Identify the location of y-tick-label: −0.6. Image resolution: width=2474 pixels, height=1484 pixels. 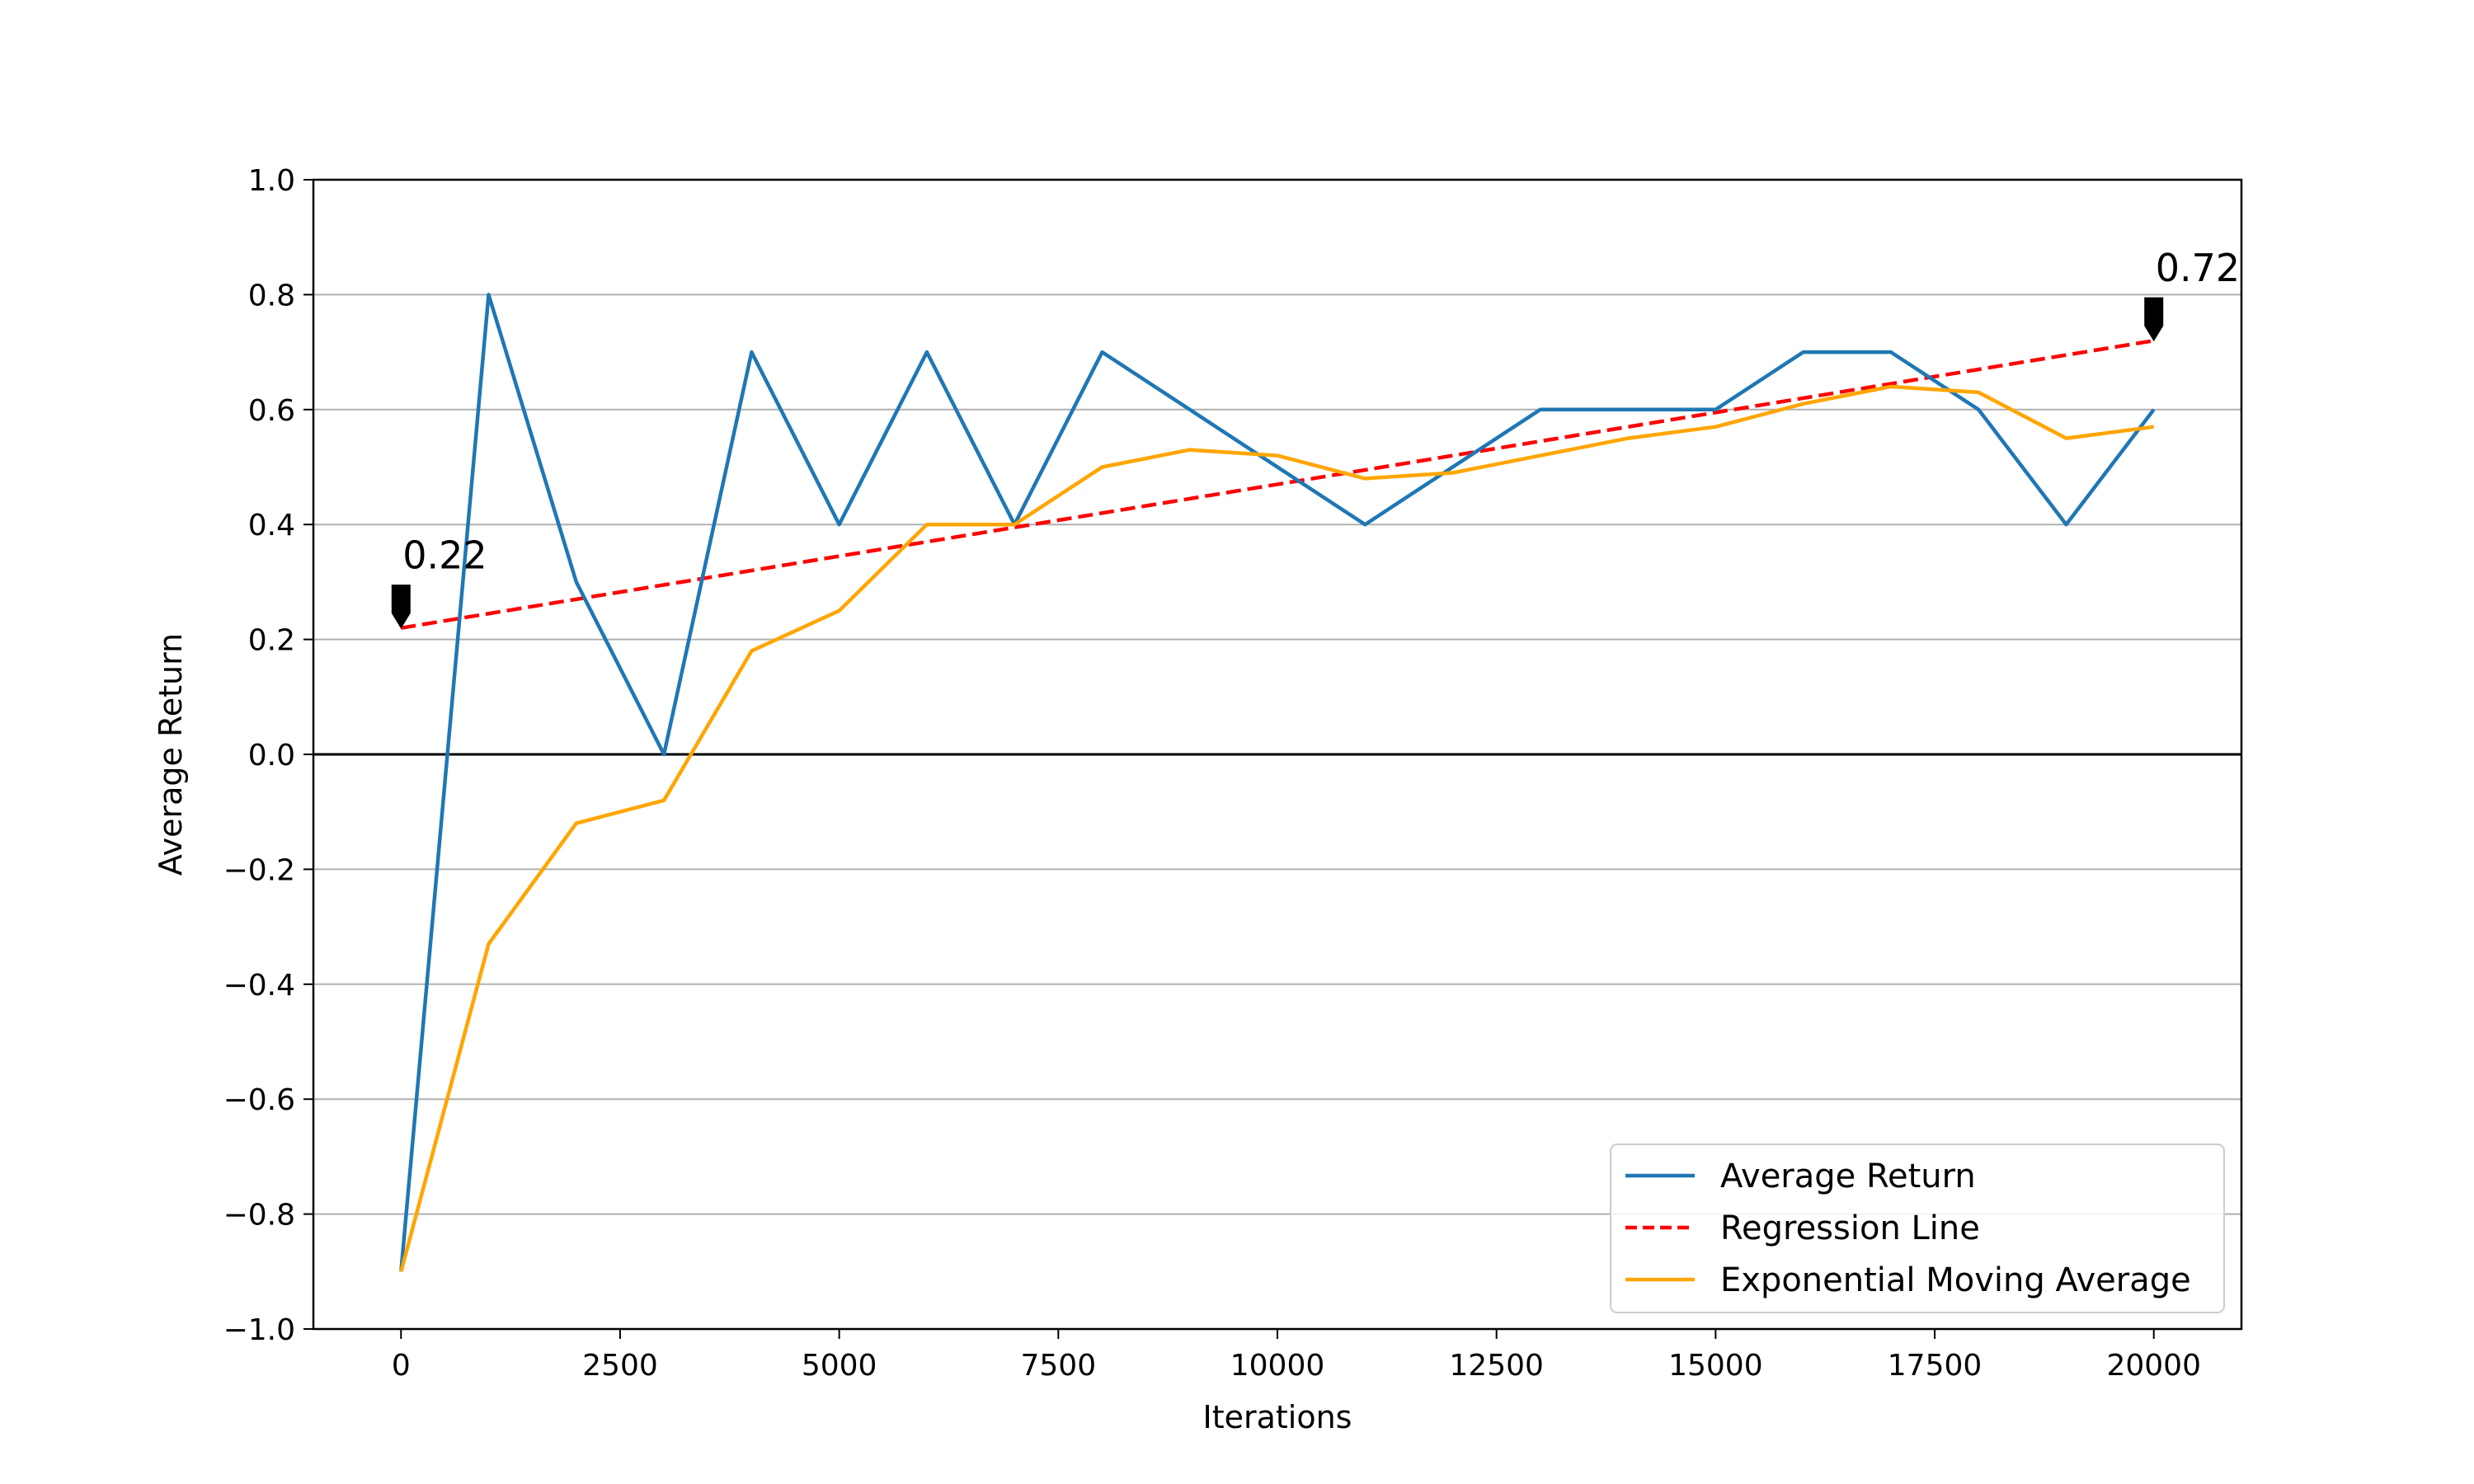
(259, 1100).